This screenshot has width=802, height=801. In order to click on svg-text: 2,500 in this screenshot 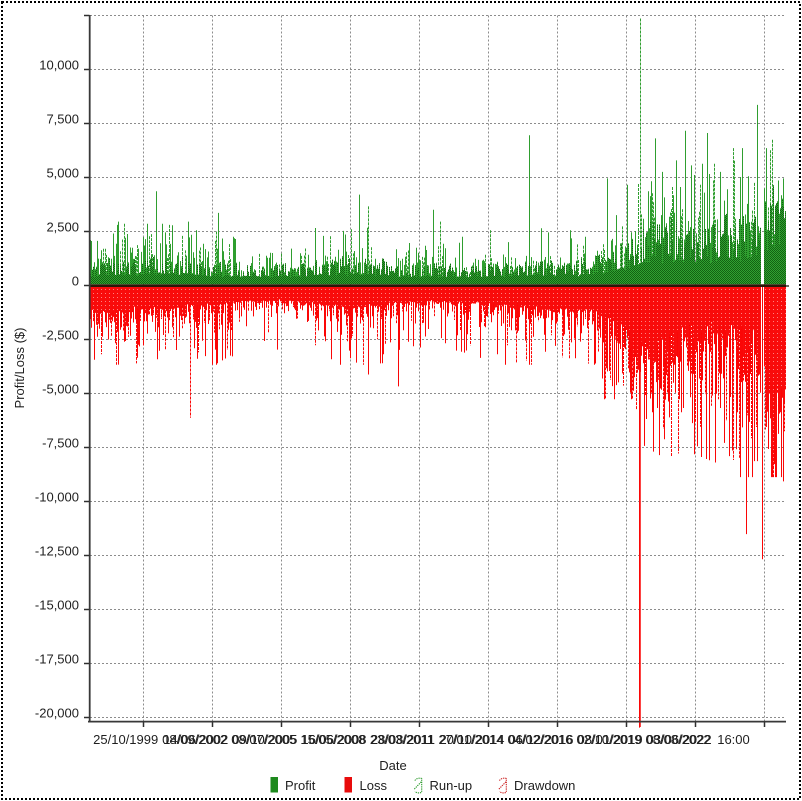, I will do `click(62, 227)`.